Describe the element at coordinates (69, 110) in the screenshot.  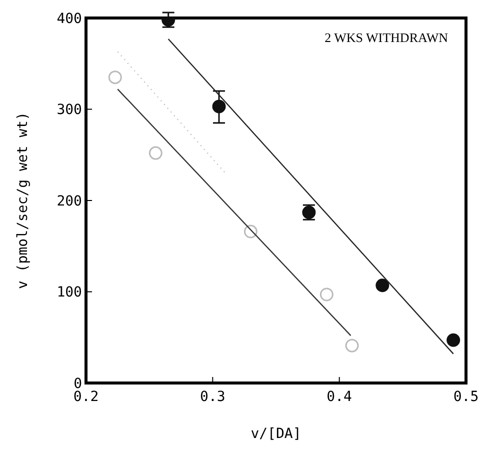
I see `y-tick-label: 300` at that location.